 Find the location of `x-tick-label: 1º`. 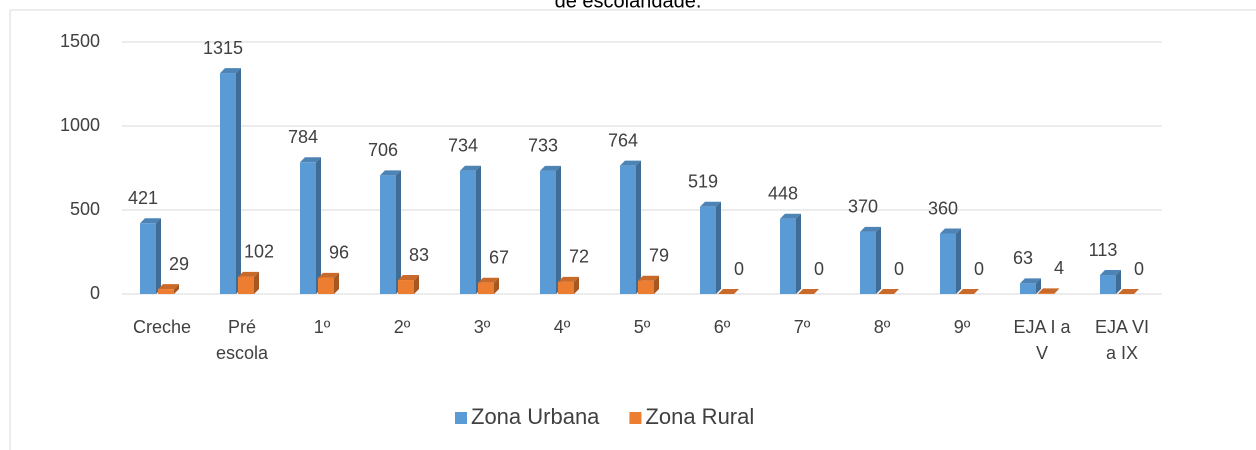

x-tick-label: 1º is located at coordinates (322, 327).